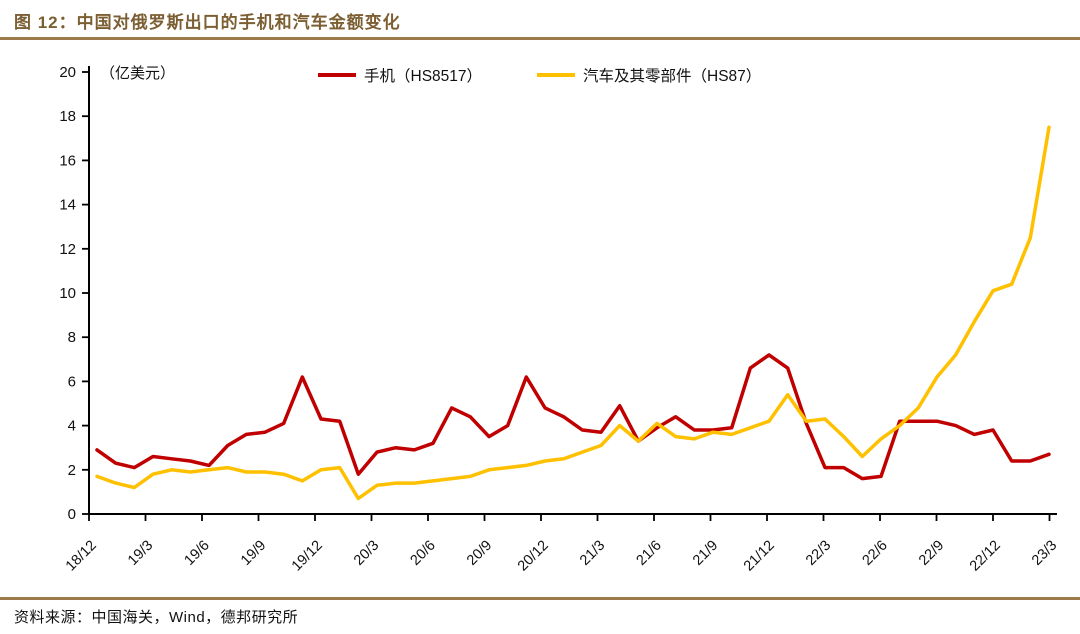 This screenshot has height=634, width=1080. What do you see at coordinates (72, 514) in the screenshot?
I see `y-tick-label: 0` at bounding box center [72, 514].